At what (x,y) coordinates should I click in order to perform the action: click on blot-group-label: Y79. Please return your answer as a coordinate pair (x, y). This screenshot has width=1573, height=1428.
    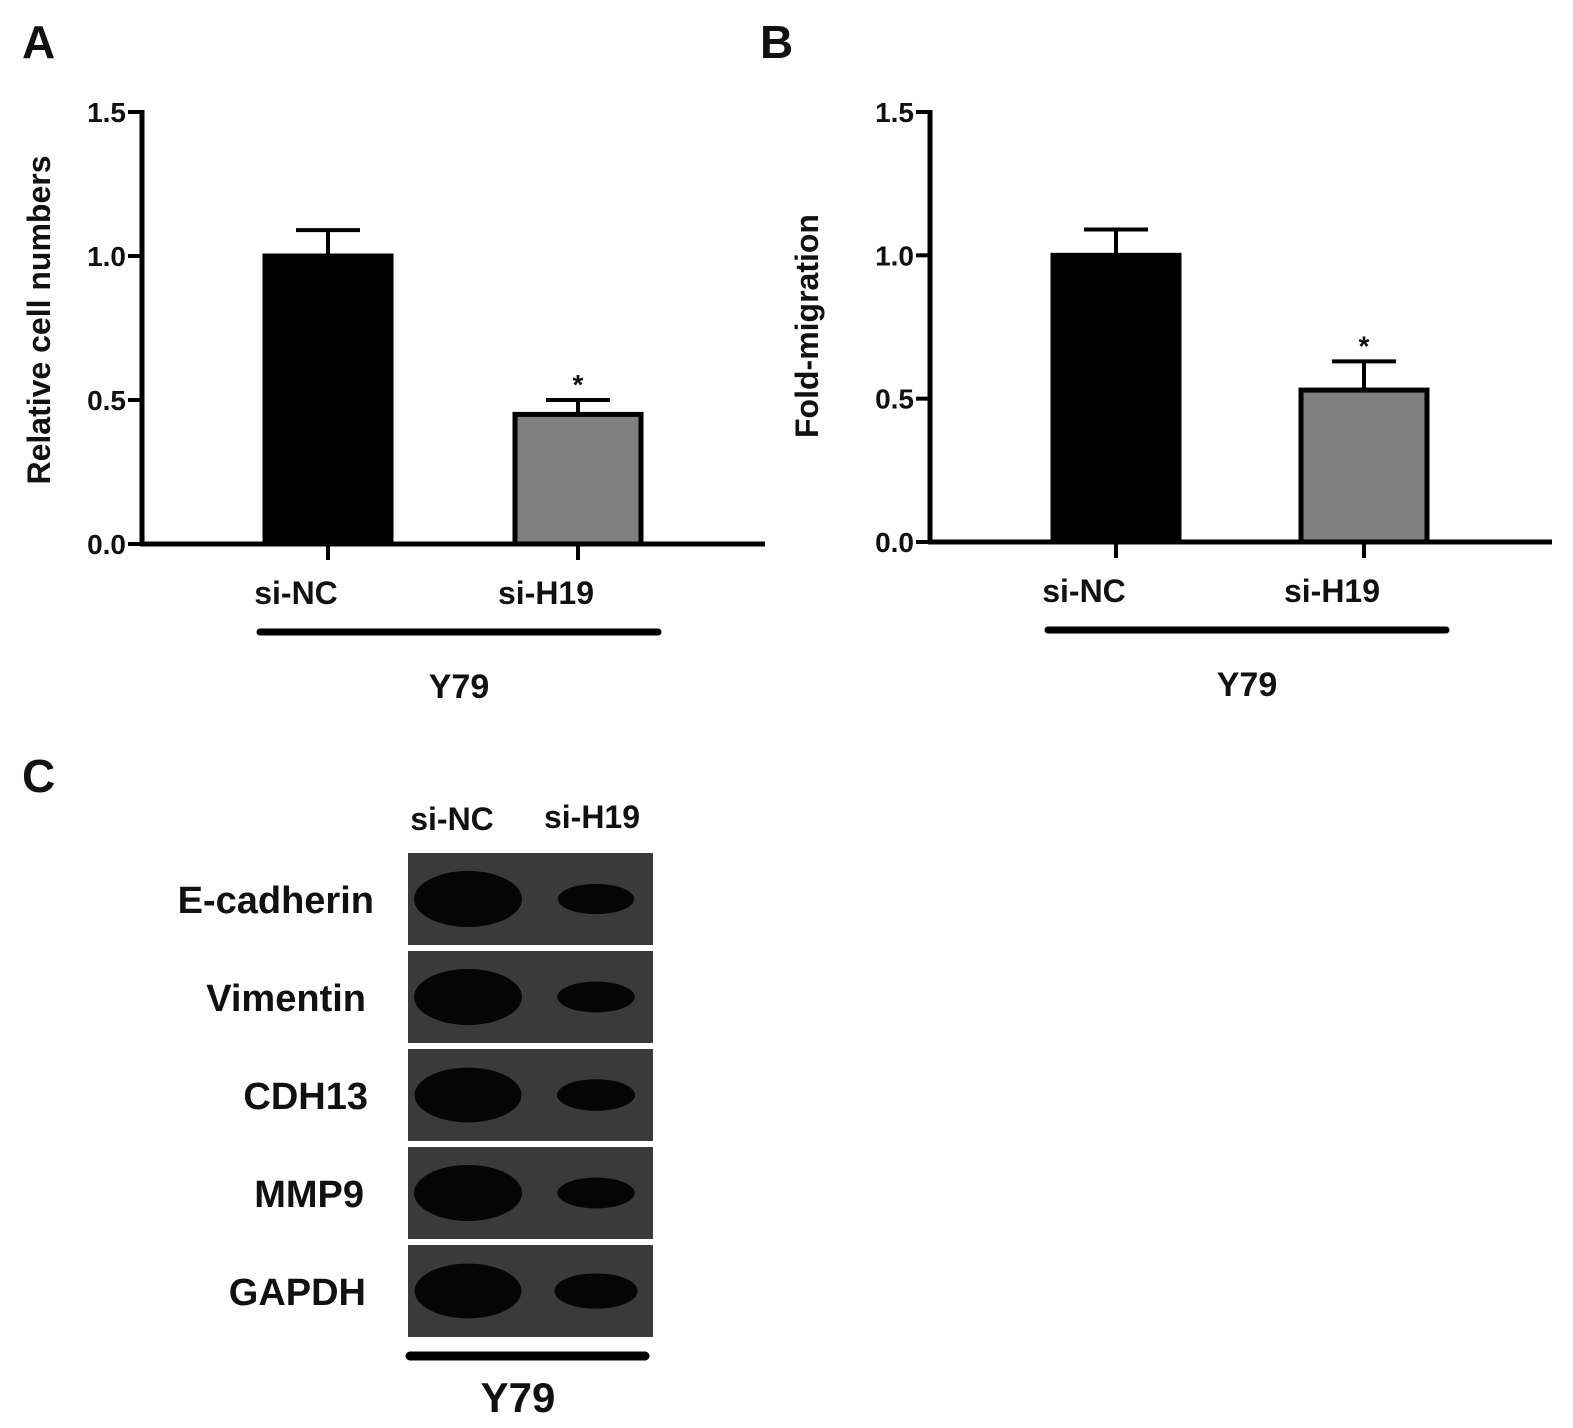
    Looking at the image, I should click on (518, 1397).